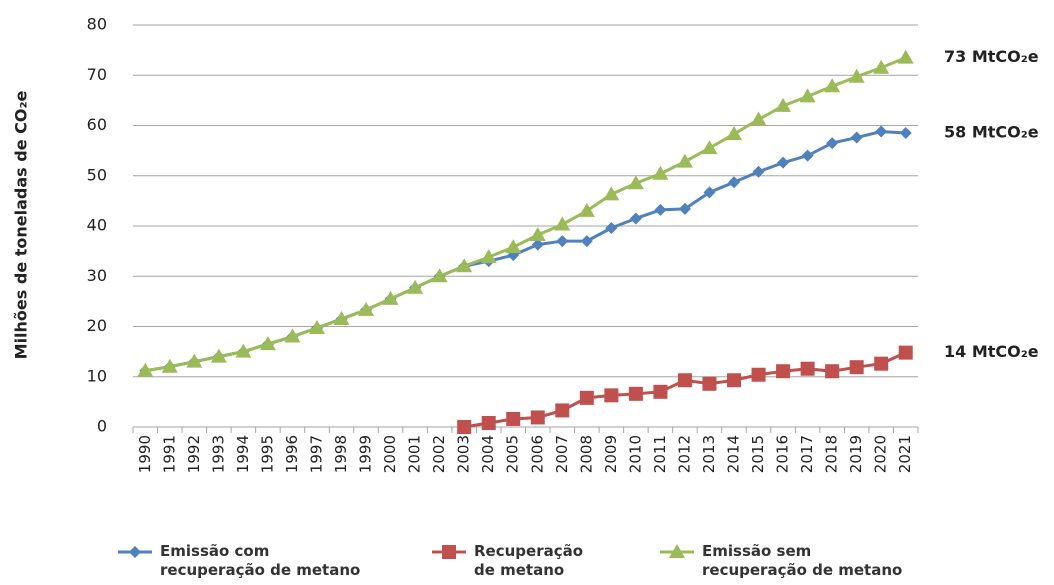 Image resolution: width=1054 pixels, height=585 pixels. Describe the element at coordinates (513, 561) in the screenshot. I see `legend-item: Recuperação de metano` at that location.